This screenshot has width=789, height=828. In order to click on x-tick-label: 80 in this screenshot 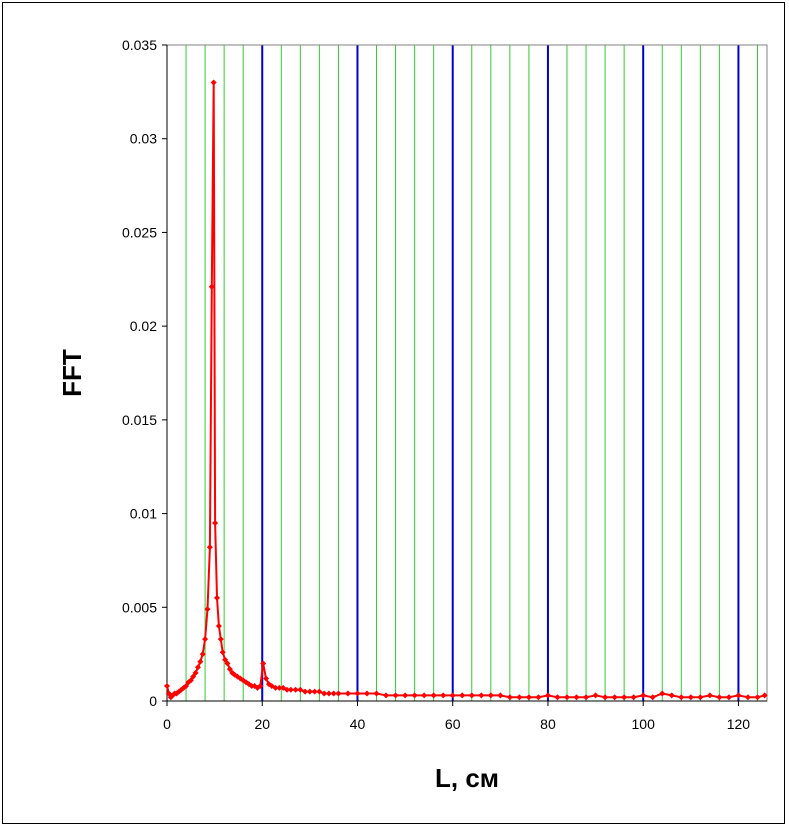, I will do `click(548, 724)`.